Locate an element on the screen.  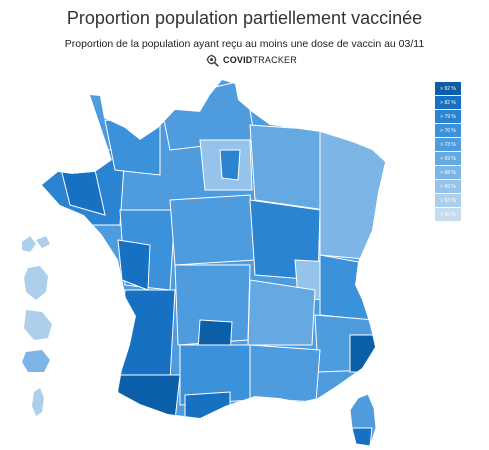
legend-item: > 66 % is located at coordinates (448, 186).